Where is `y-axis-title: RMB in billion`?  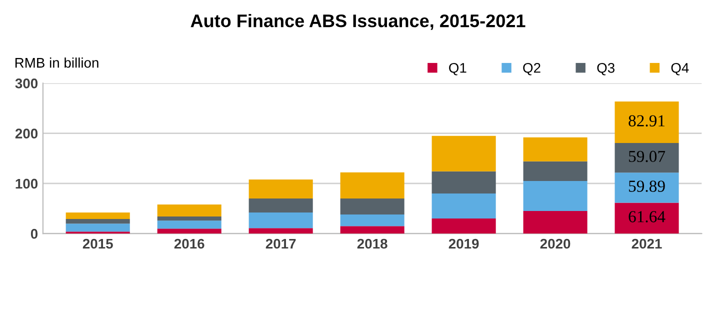 y-axis-title: RMB in billion is located at coordinates (56, 63).